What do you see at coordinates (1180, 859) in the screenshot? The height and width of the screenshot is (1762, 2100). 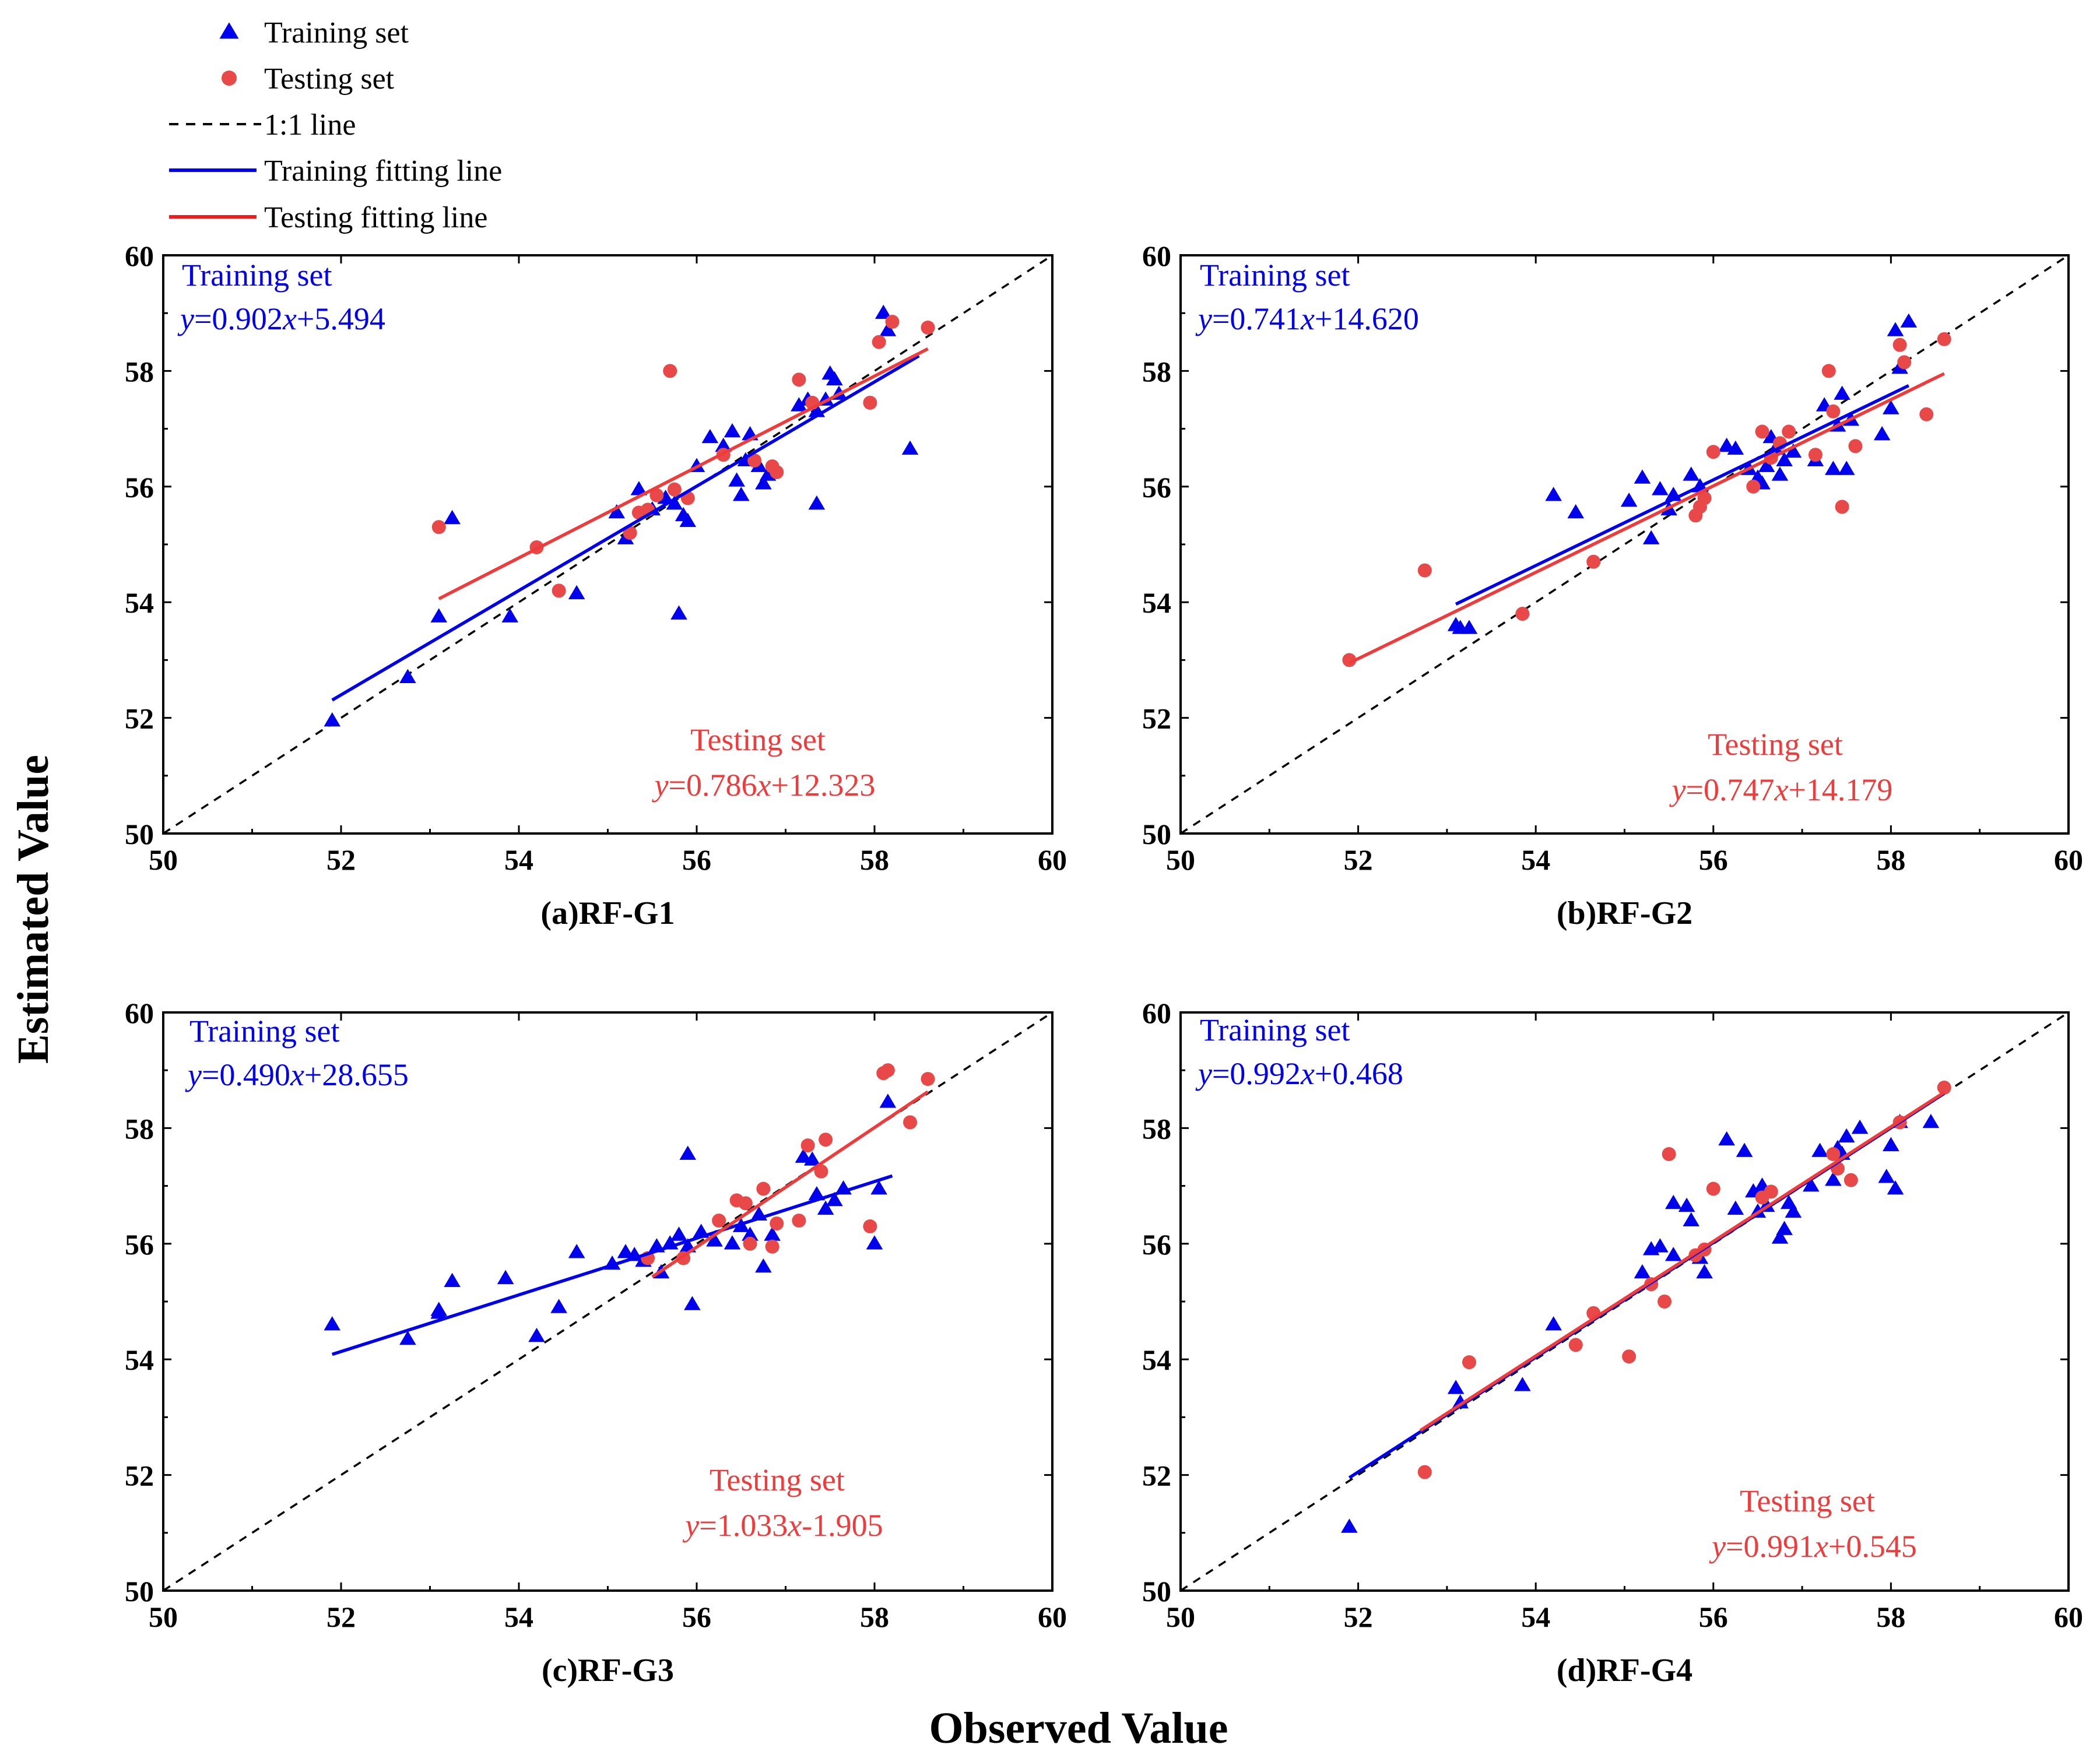 I see `x-tick-label: 50` at bounding box center [1180, 859].